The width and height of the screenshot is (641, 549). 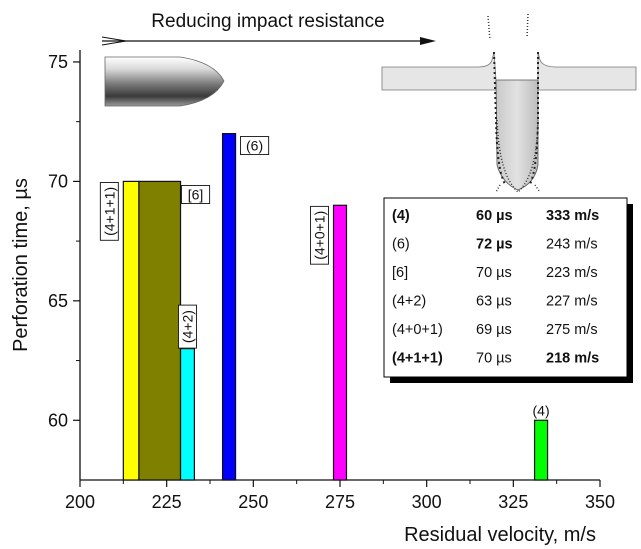 What do you see at coordinates (572, 245) in the screenshot?
I see `table-cell: 243 m/s` at bounding box center [572, 245].